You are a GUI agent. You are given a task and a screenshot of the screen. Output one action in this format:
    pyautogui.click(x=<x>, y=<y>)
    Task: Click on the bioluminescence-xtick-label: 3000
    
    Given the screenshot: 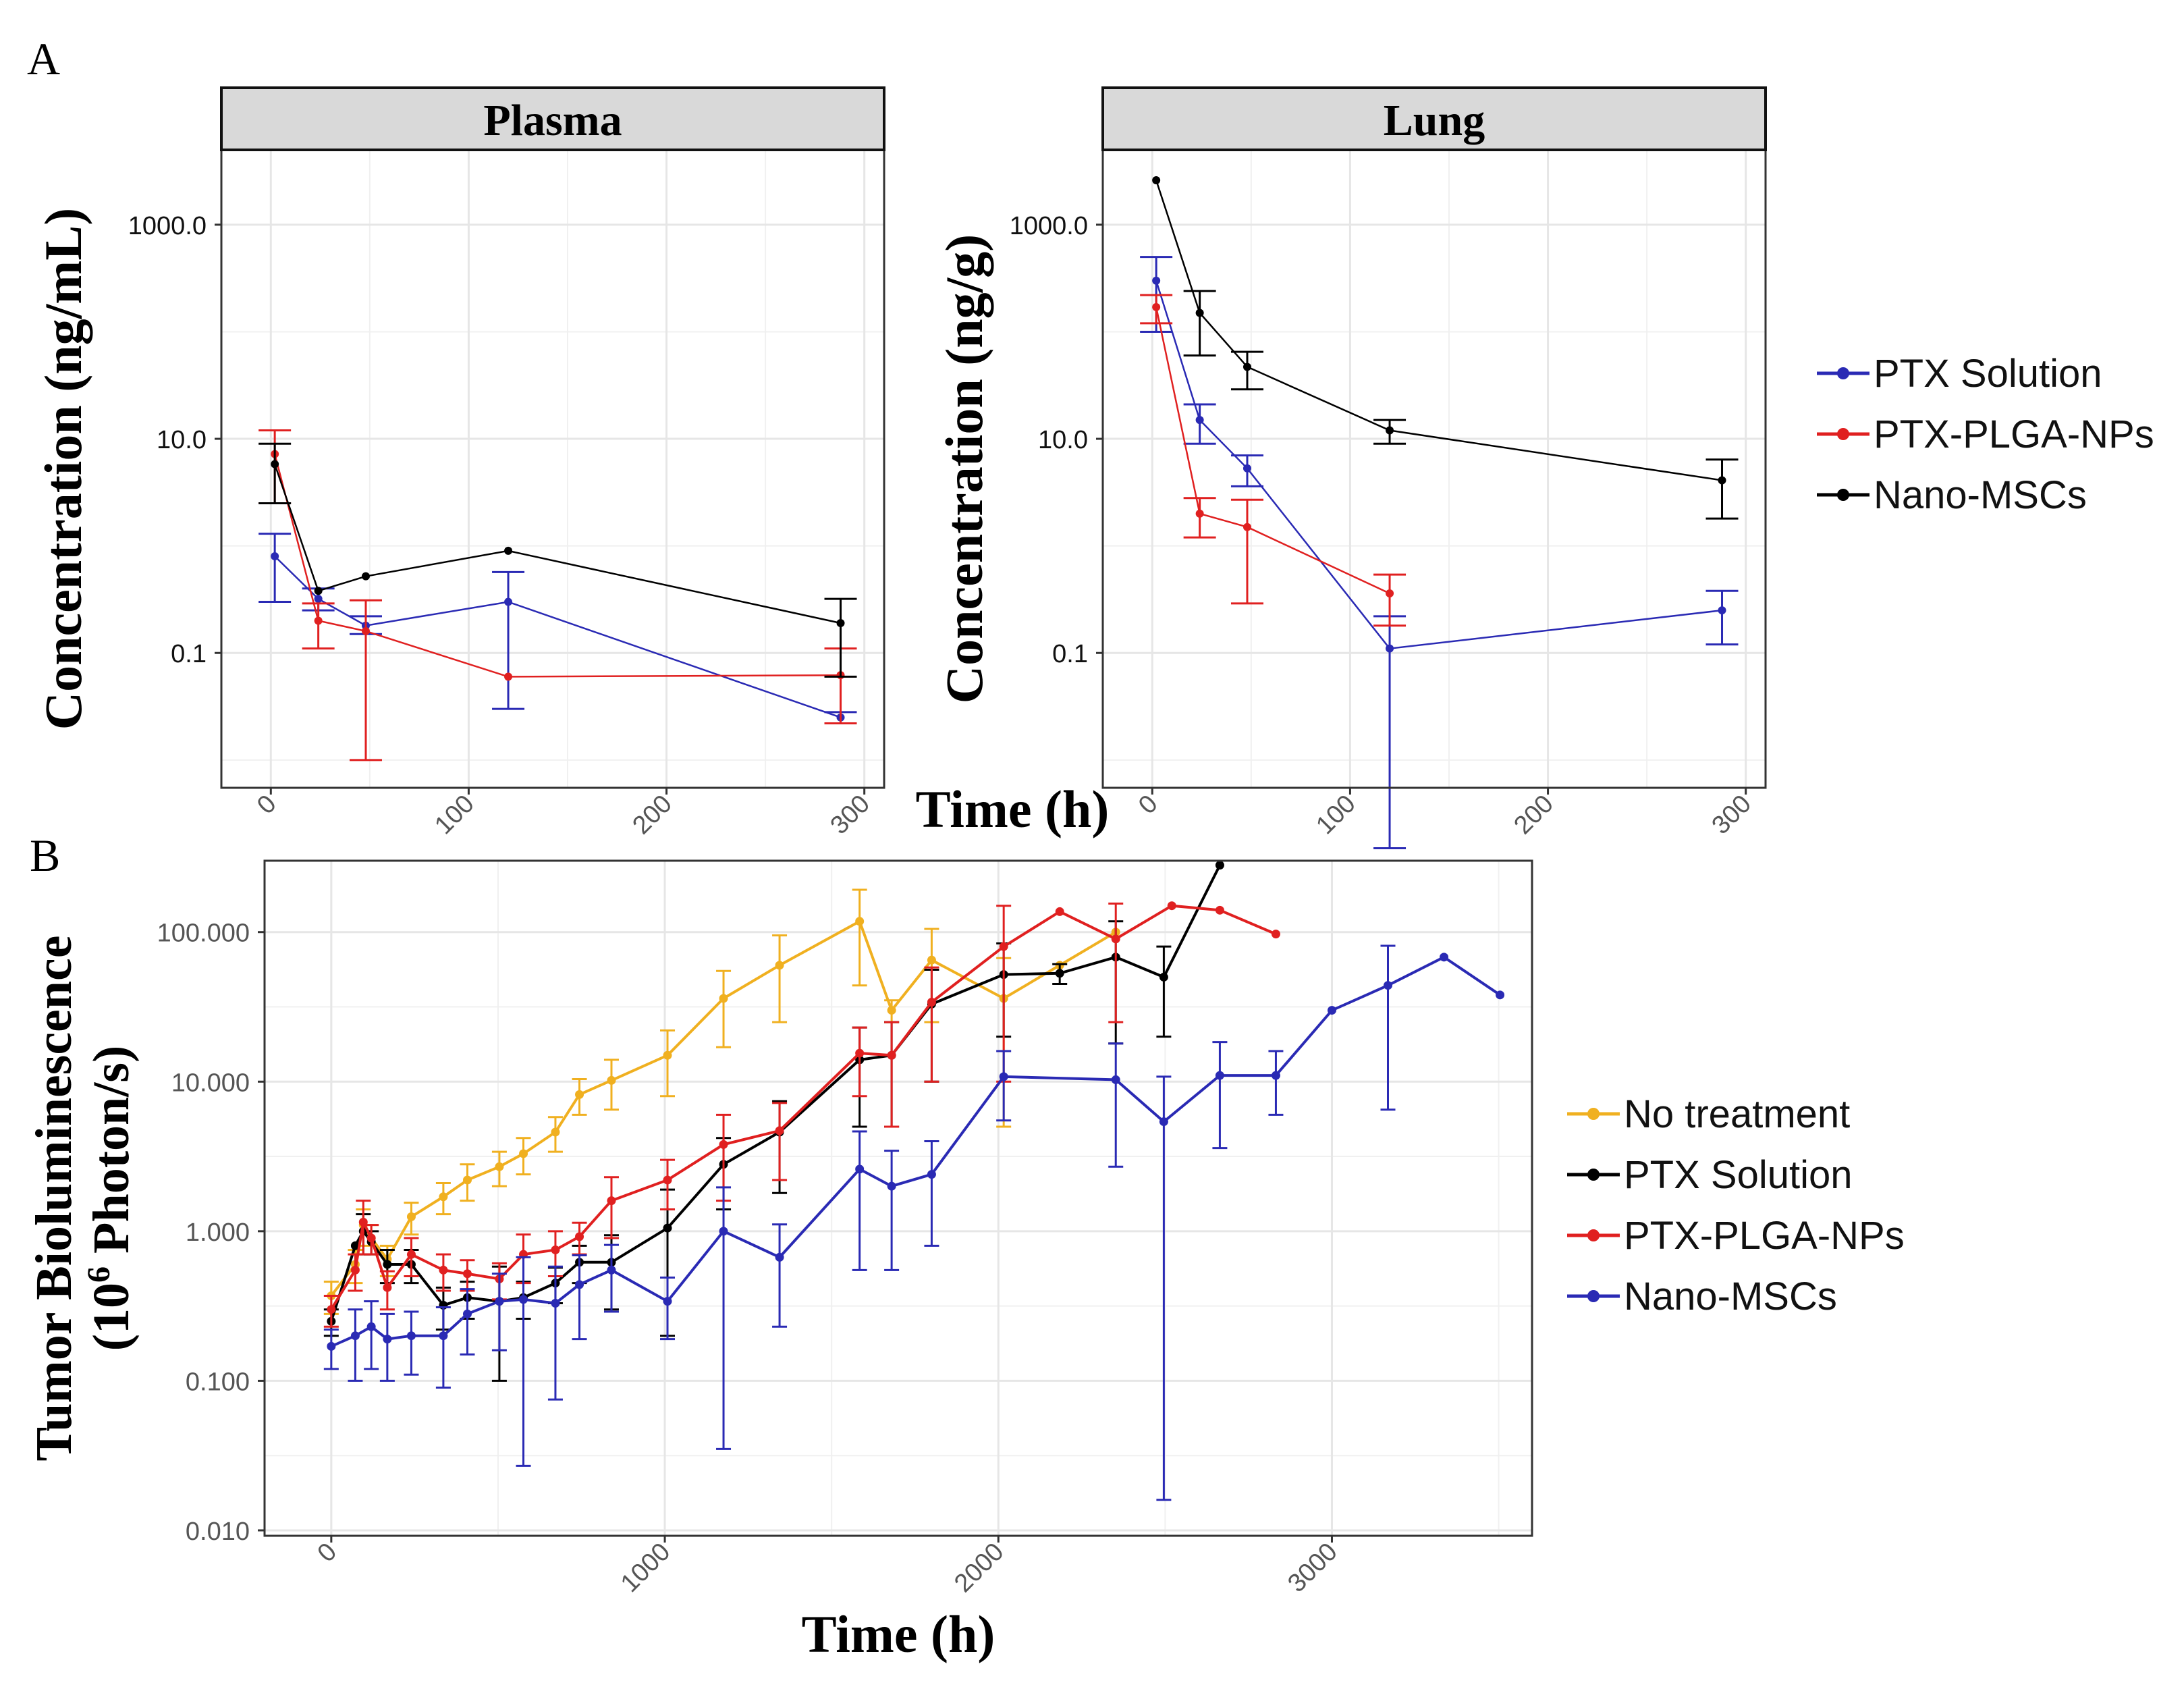 What is the action you would take?
    pyautogui.click(x=1312, y=1568)
    